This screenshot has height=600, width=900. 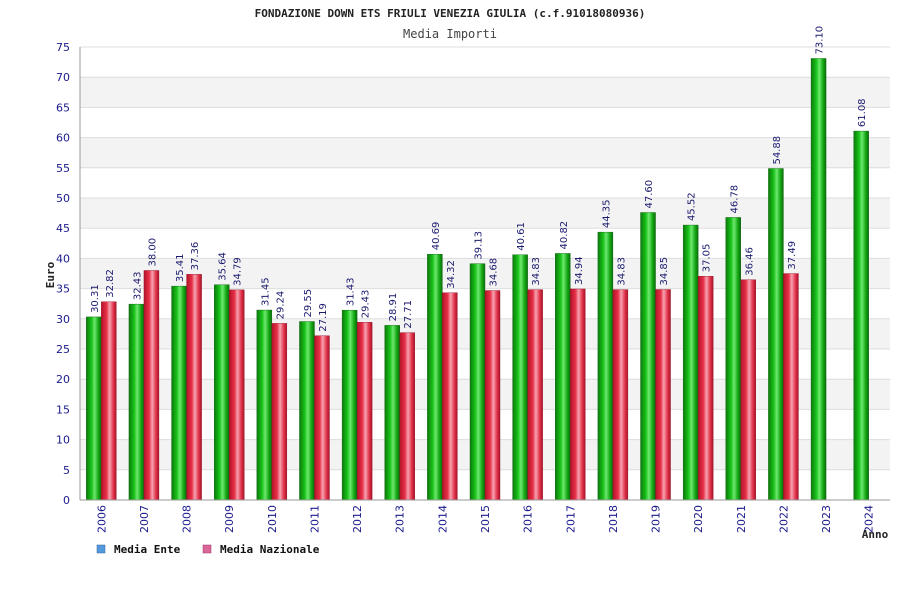 What do you see at coordinates (535, 395) in the screenshot?
I see `bar-media-nazionale-2016` at bounding box center [535, 395].